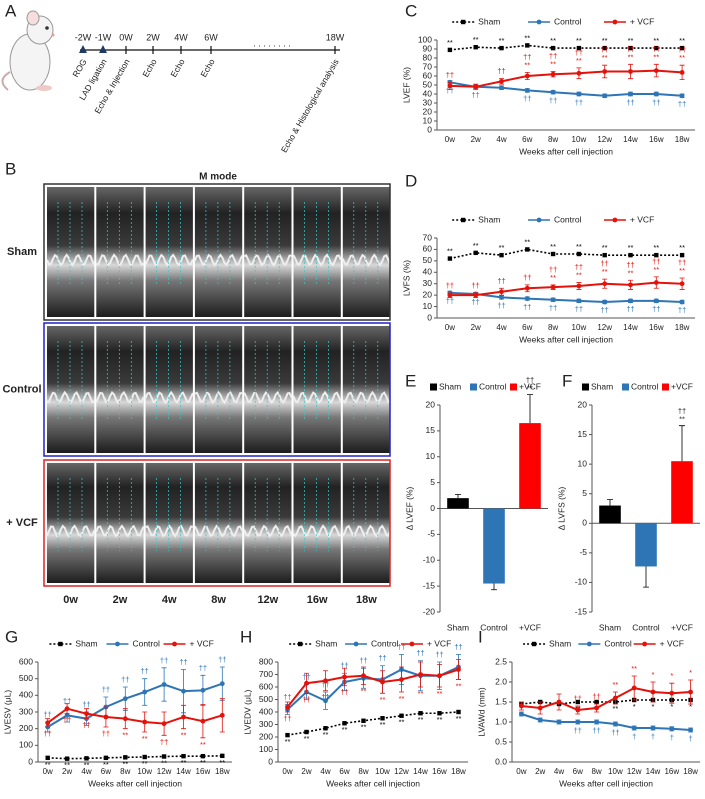  Describe the element at coordinates (326, 643) in the screenshot. I see `legend-label: Sham` at that location.